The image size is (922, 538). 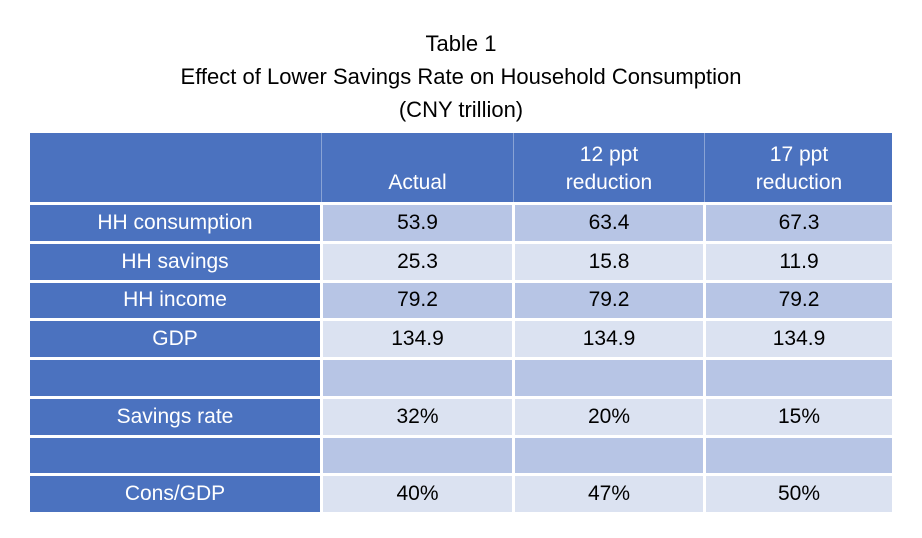 What do you see at coordinates (461, 109) in the screenshot?
I see `table-units: (CNY trillion)` at bounding box center [461, 109].